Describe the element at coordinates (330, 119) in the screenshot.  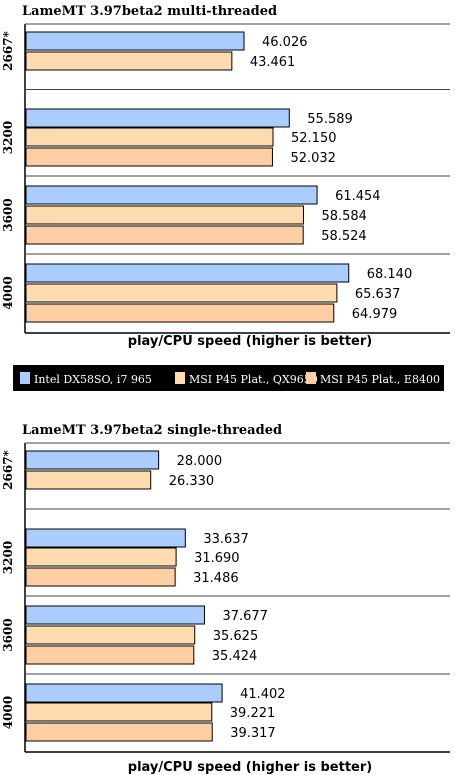
I see `value-label: 55.589` at that location.